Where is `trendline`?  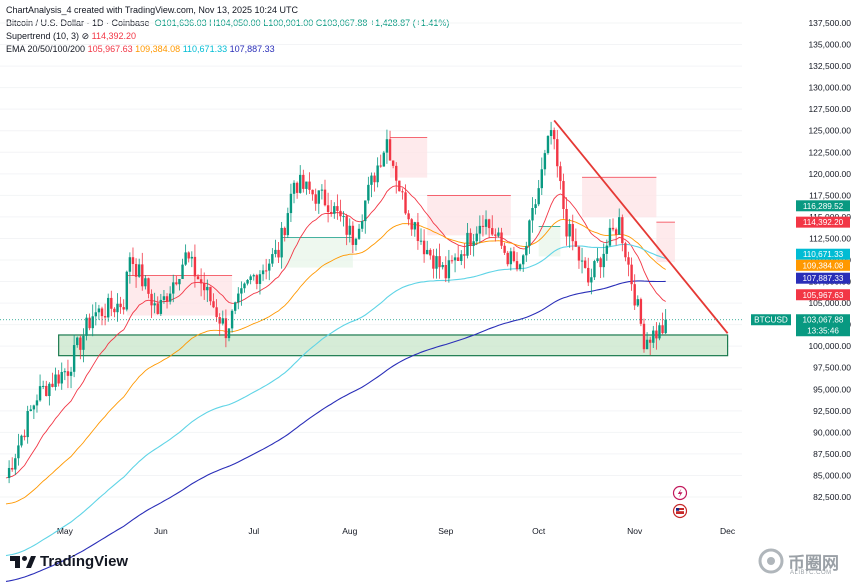
trendline is located at coordinates (641, 226).